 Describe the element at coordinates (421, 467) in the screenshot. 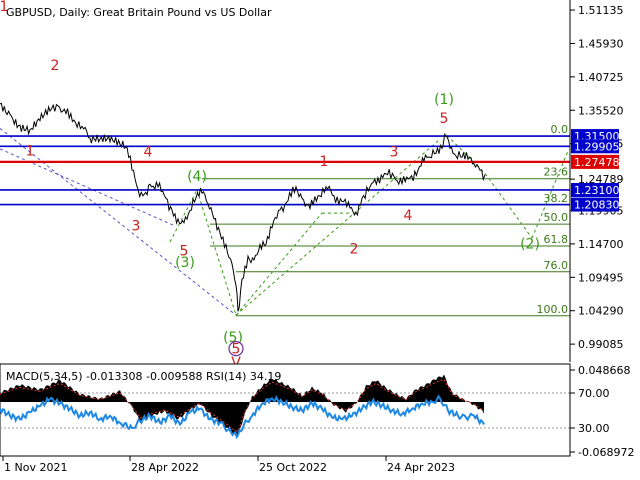

I see `time-tick-label: 24 Apr 2023` at that location.